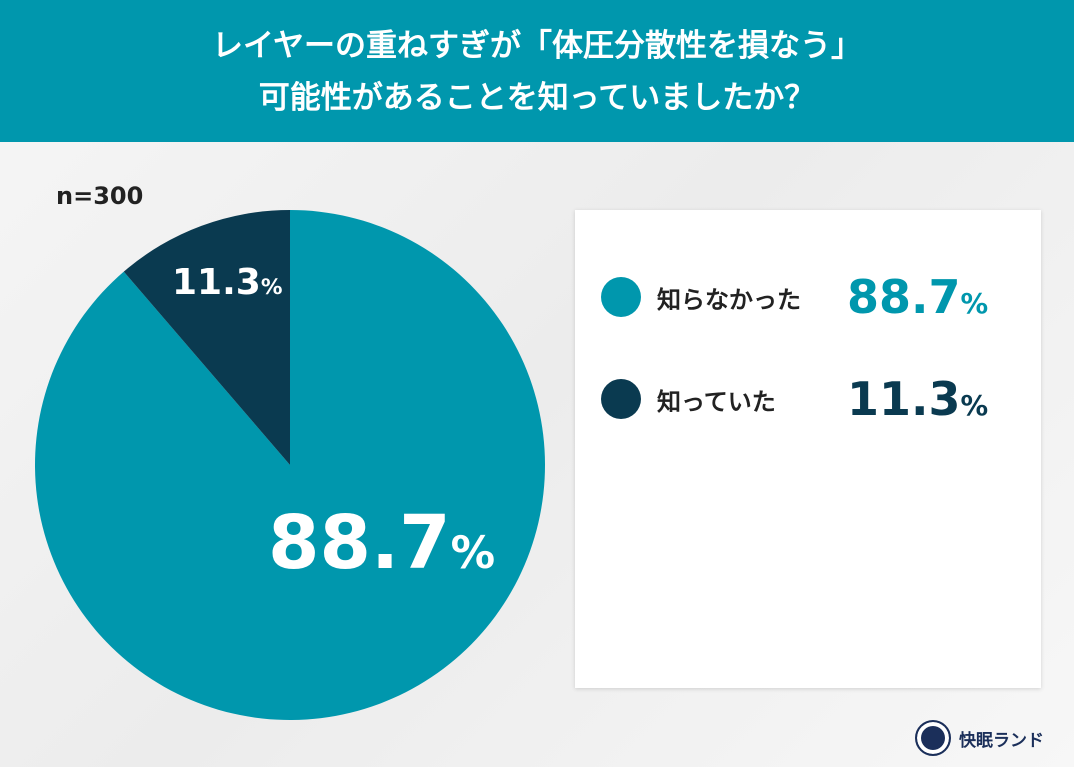 The height and width of the screenshot is (767, 1074). I want to click on slice-label-unaware: 88.7%, so click(382, 543).